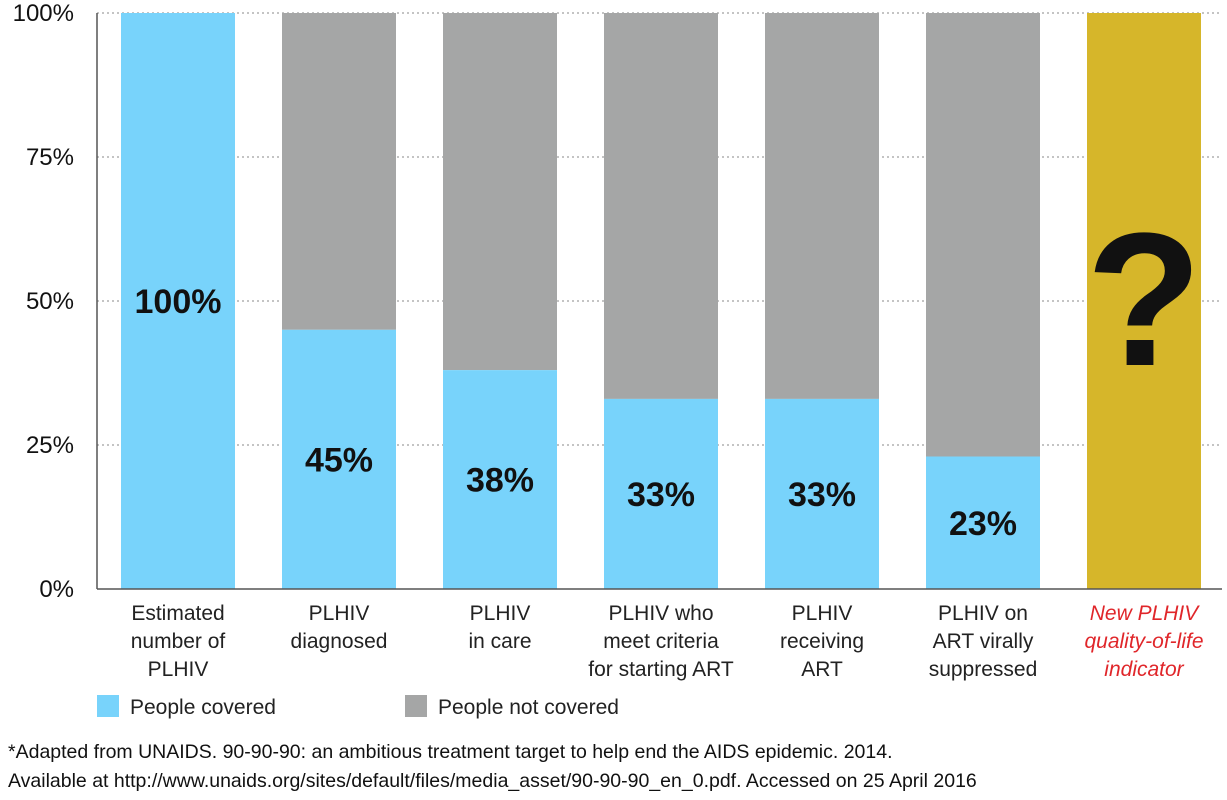 This screenshot has width=1227, height=800. What do you see at coordinates (203, 707) in the screenshot?
I see `legend-label: People covered` at bounding box center [203, 707].